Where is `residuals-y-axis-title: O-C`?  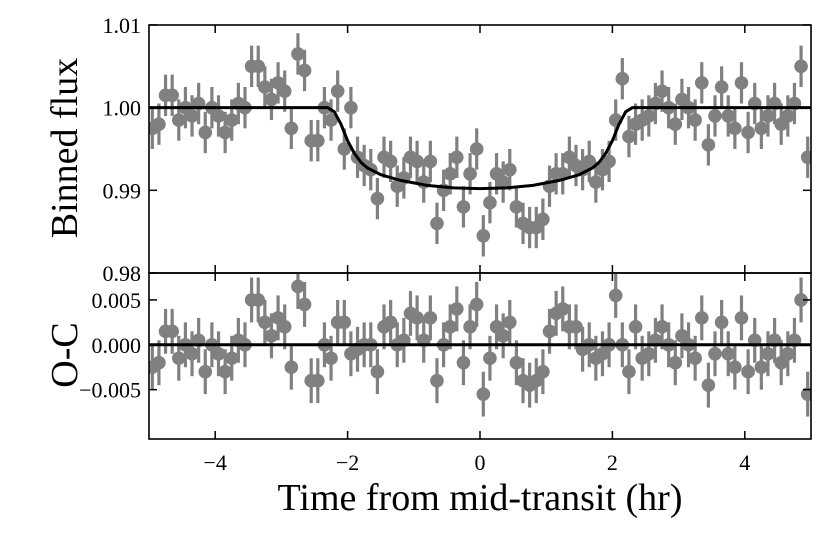 residuals-y-axis-title: O-C is located at coordinates (65, 354).